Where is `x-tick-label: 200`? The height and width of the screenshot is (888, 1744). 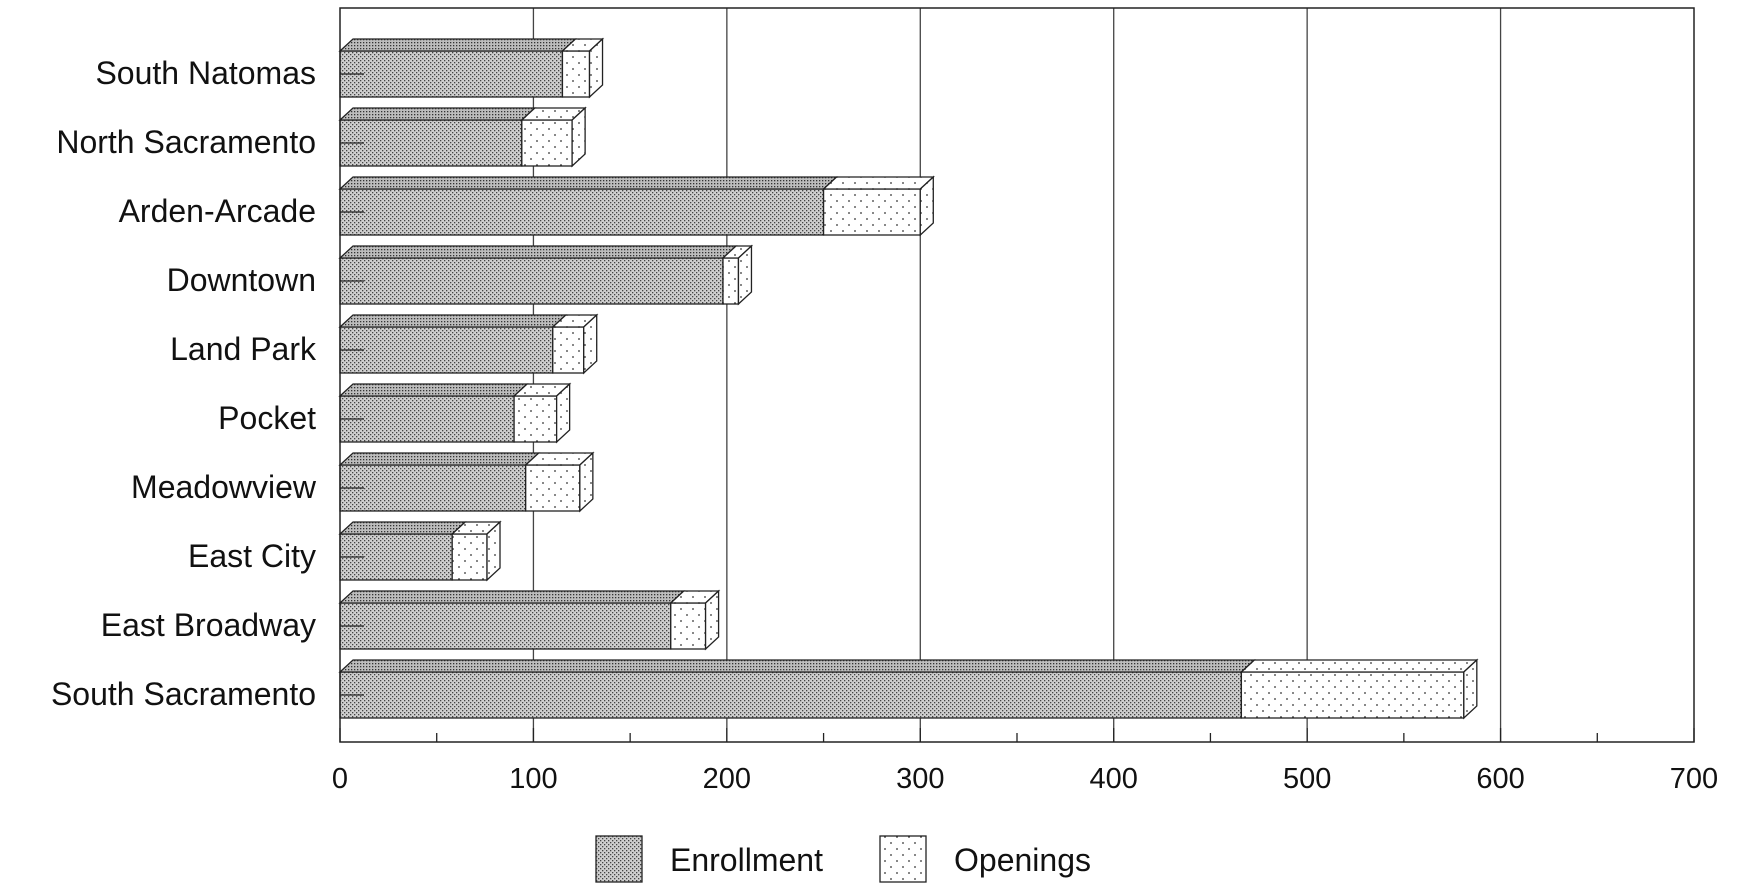
x-tick-label: 200 is located at coordinates (727, 779).